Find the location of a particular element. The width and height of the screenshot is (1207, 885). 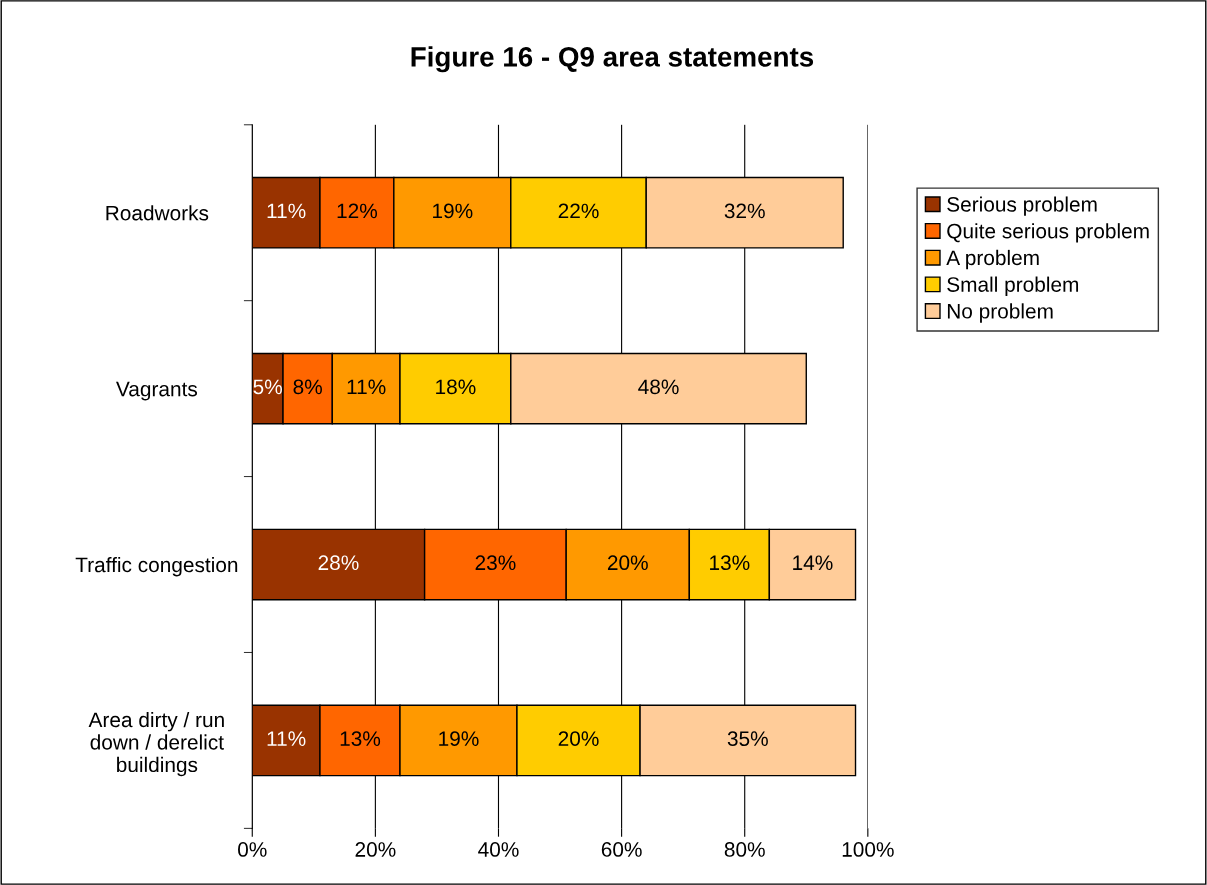

data-label: 48% is located at coordinates (658, 387).